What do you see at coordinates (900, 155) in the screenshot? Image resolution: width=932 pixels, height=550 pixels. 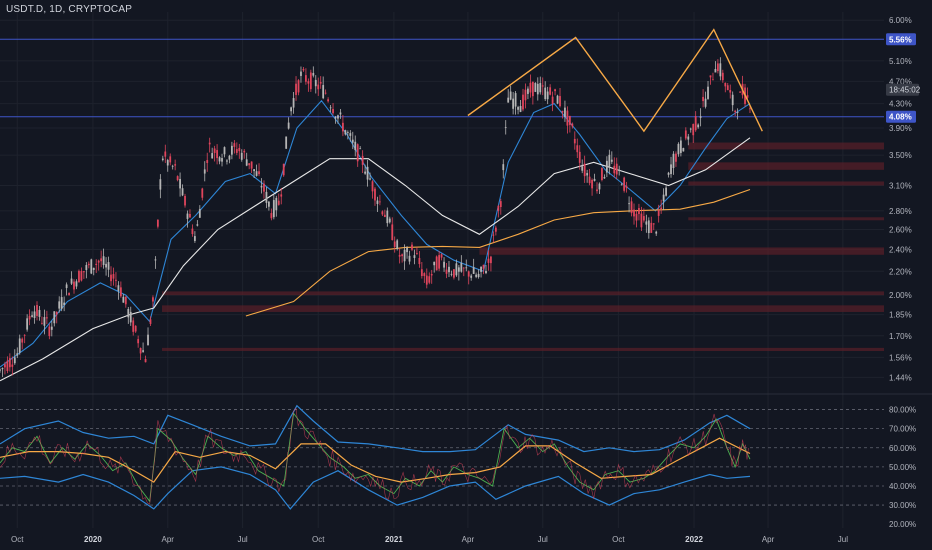 I see `price-axis-label: 3.50%` at bounding box center [900, 155].